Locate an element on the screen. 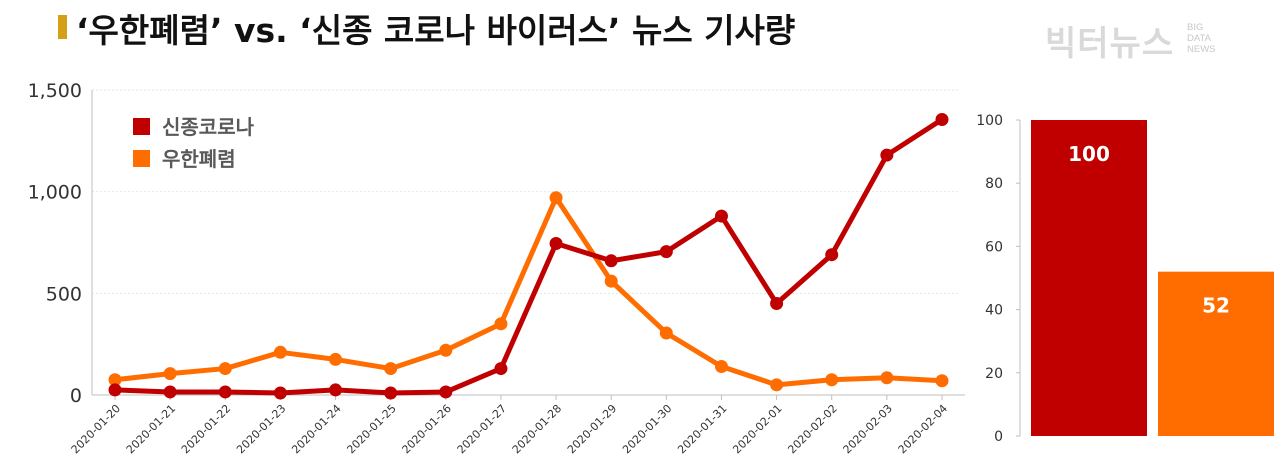  logo-subtext: BIG DATA NEWS is located at coordinates (1217, 38).